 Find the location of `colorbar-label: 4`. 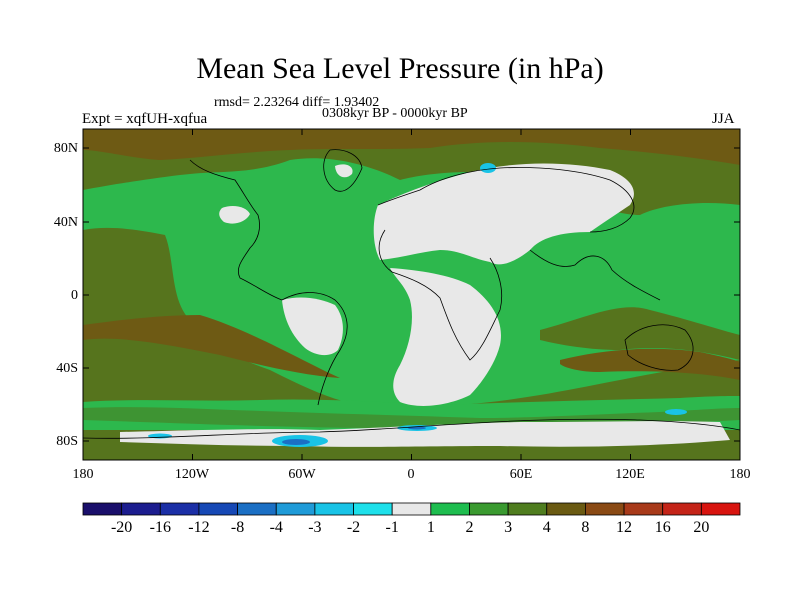

colorbar-label: 4 is located at coordinates (546, 527).